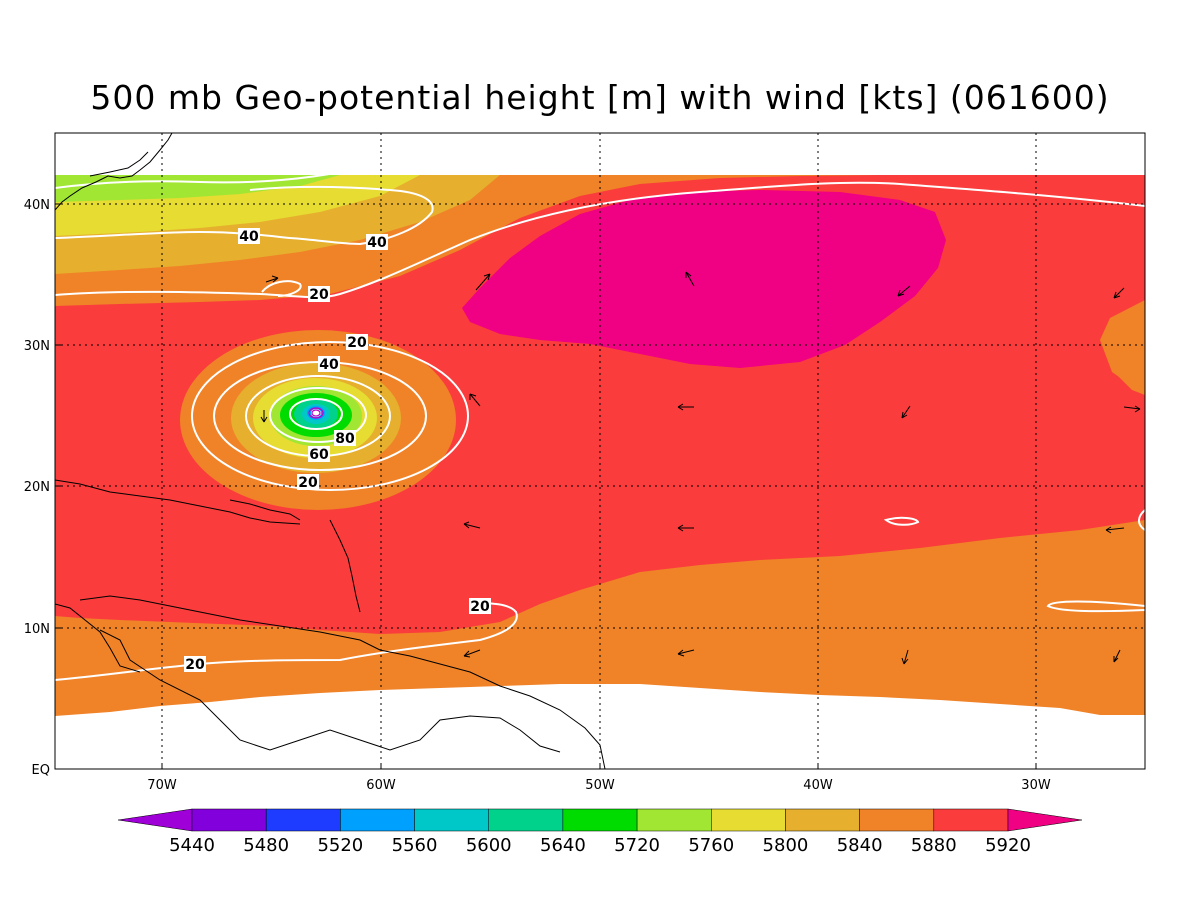  Describe the element at coordinates (1141, 520) in the screenshot. I see `wind-contour-east-edge` at that location.